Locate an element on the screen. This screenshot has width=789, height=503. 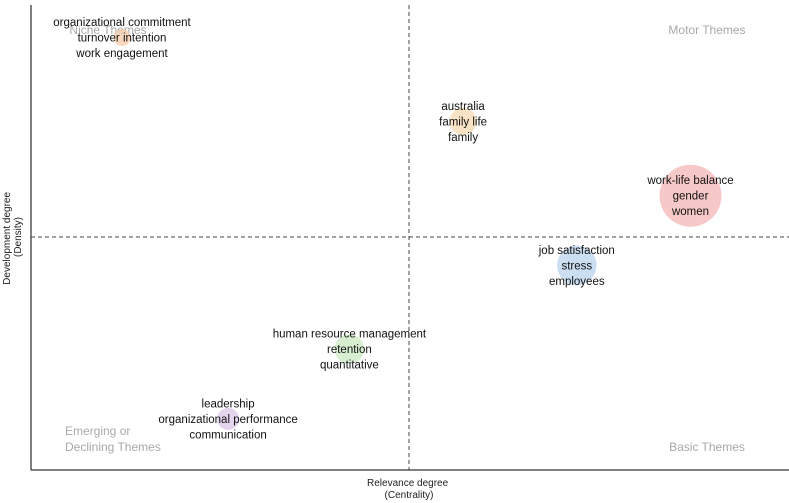
cluster-4-keyword-2: stress is located at coordinates (576, 266).